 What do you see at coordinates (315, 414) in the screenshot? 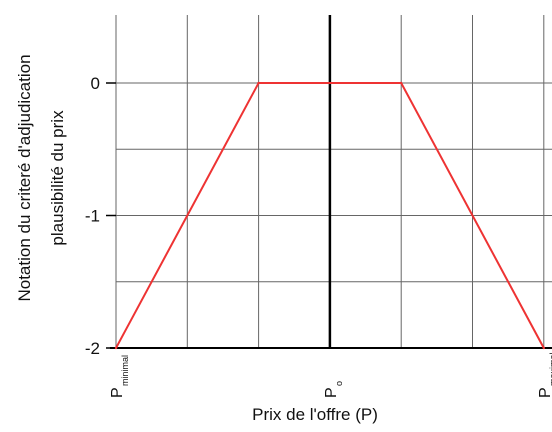
I see `x-axis-title: Prix de l'offre (P)` at bounding box center [315, 414].